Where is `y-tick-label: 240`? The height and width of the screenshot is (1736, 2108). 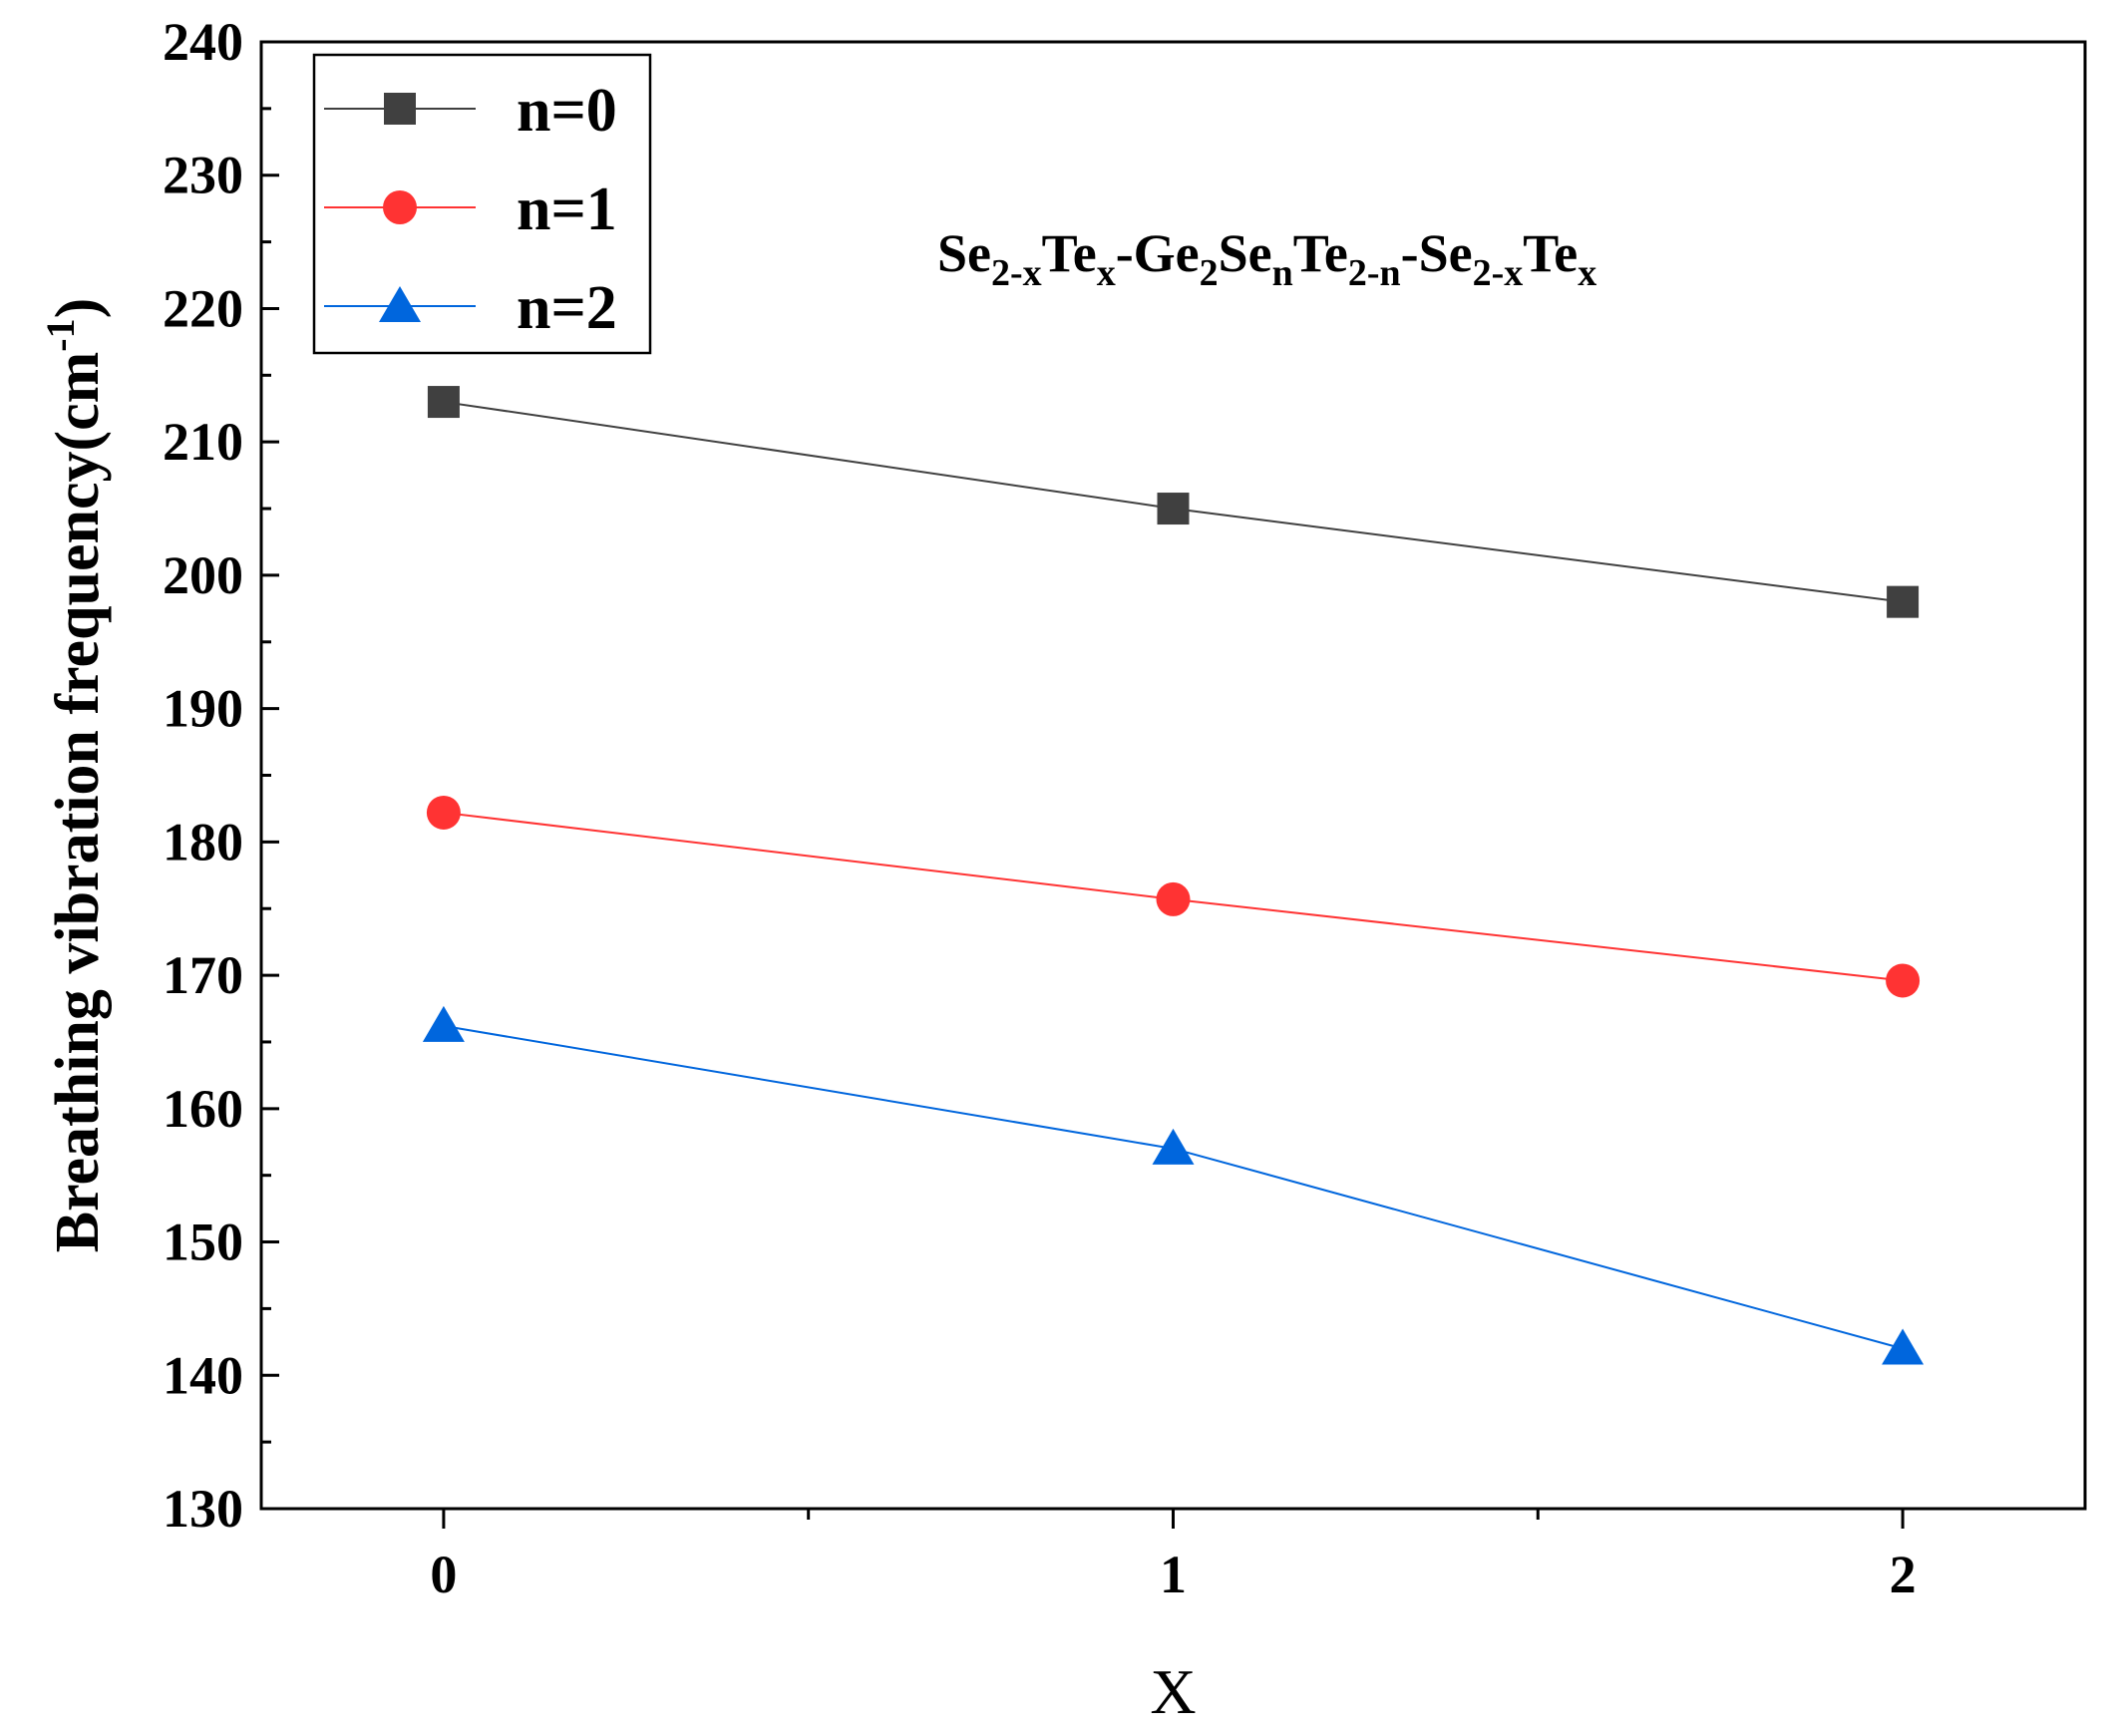 y-tick-label: 240 is located at coordinates (203, 42).